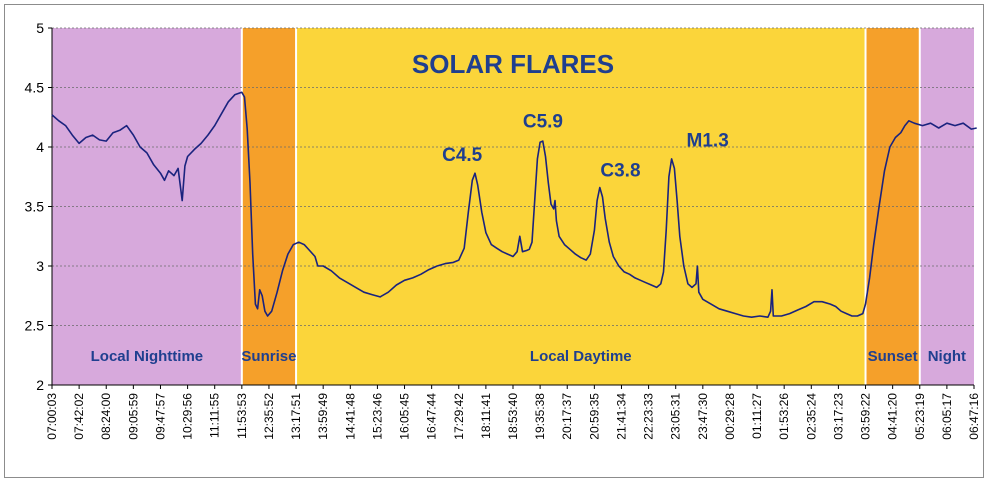 The height and width of the screenshot is (482, 989). I want to click on flare-label: C5.9, so click(543, 121).